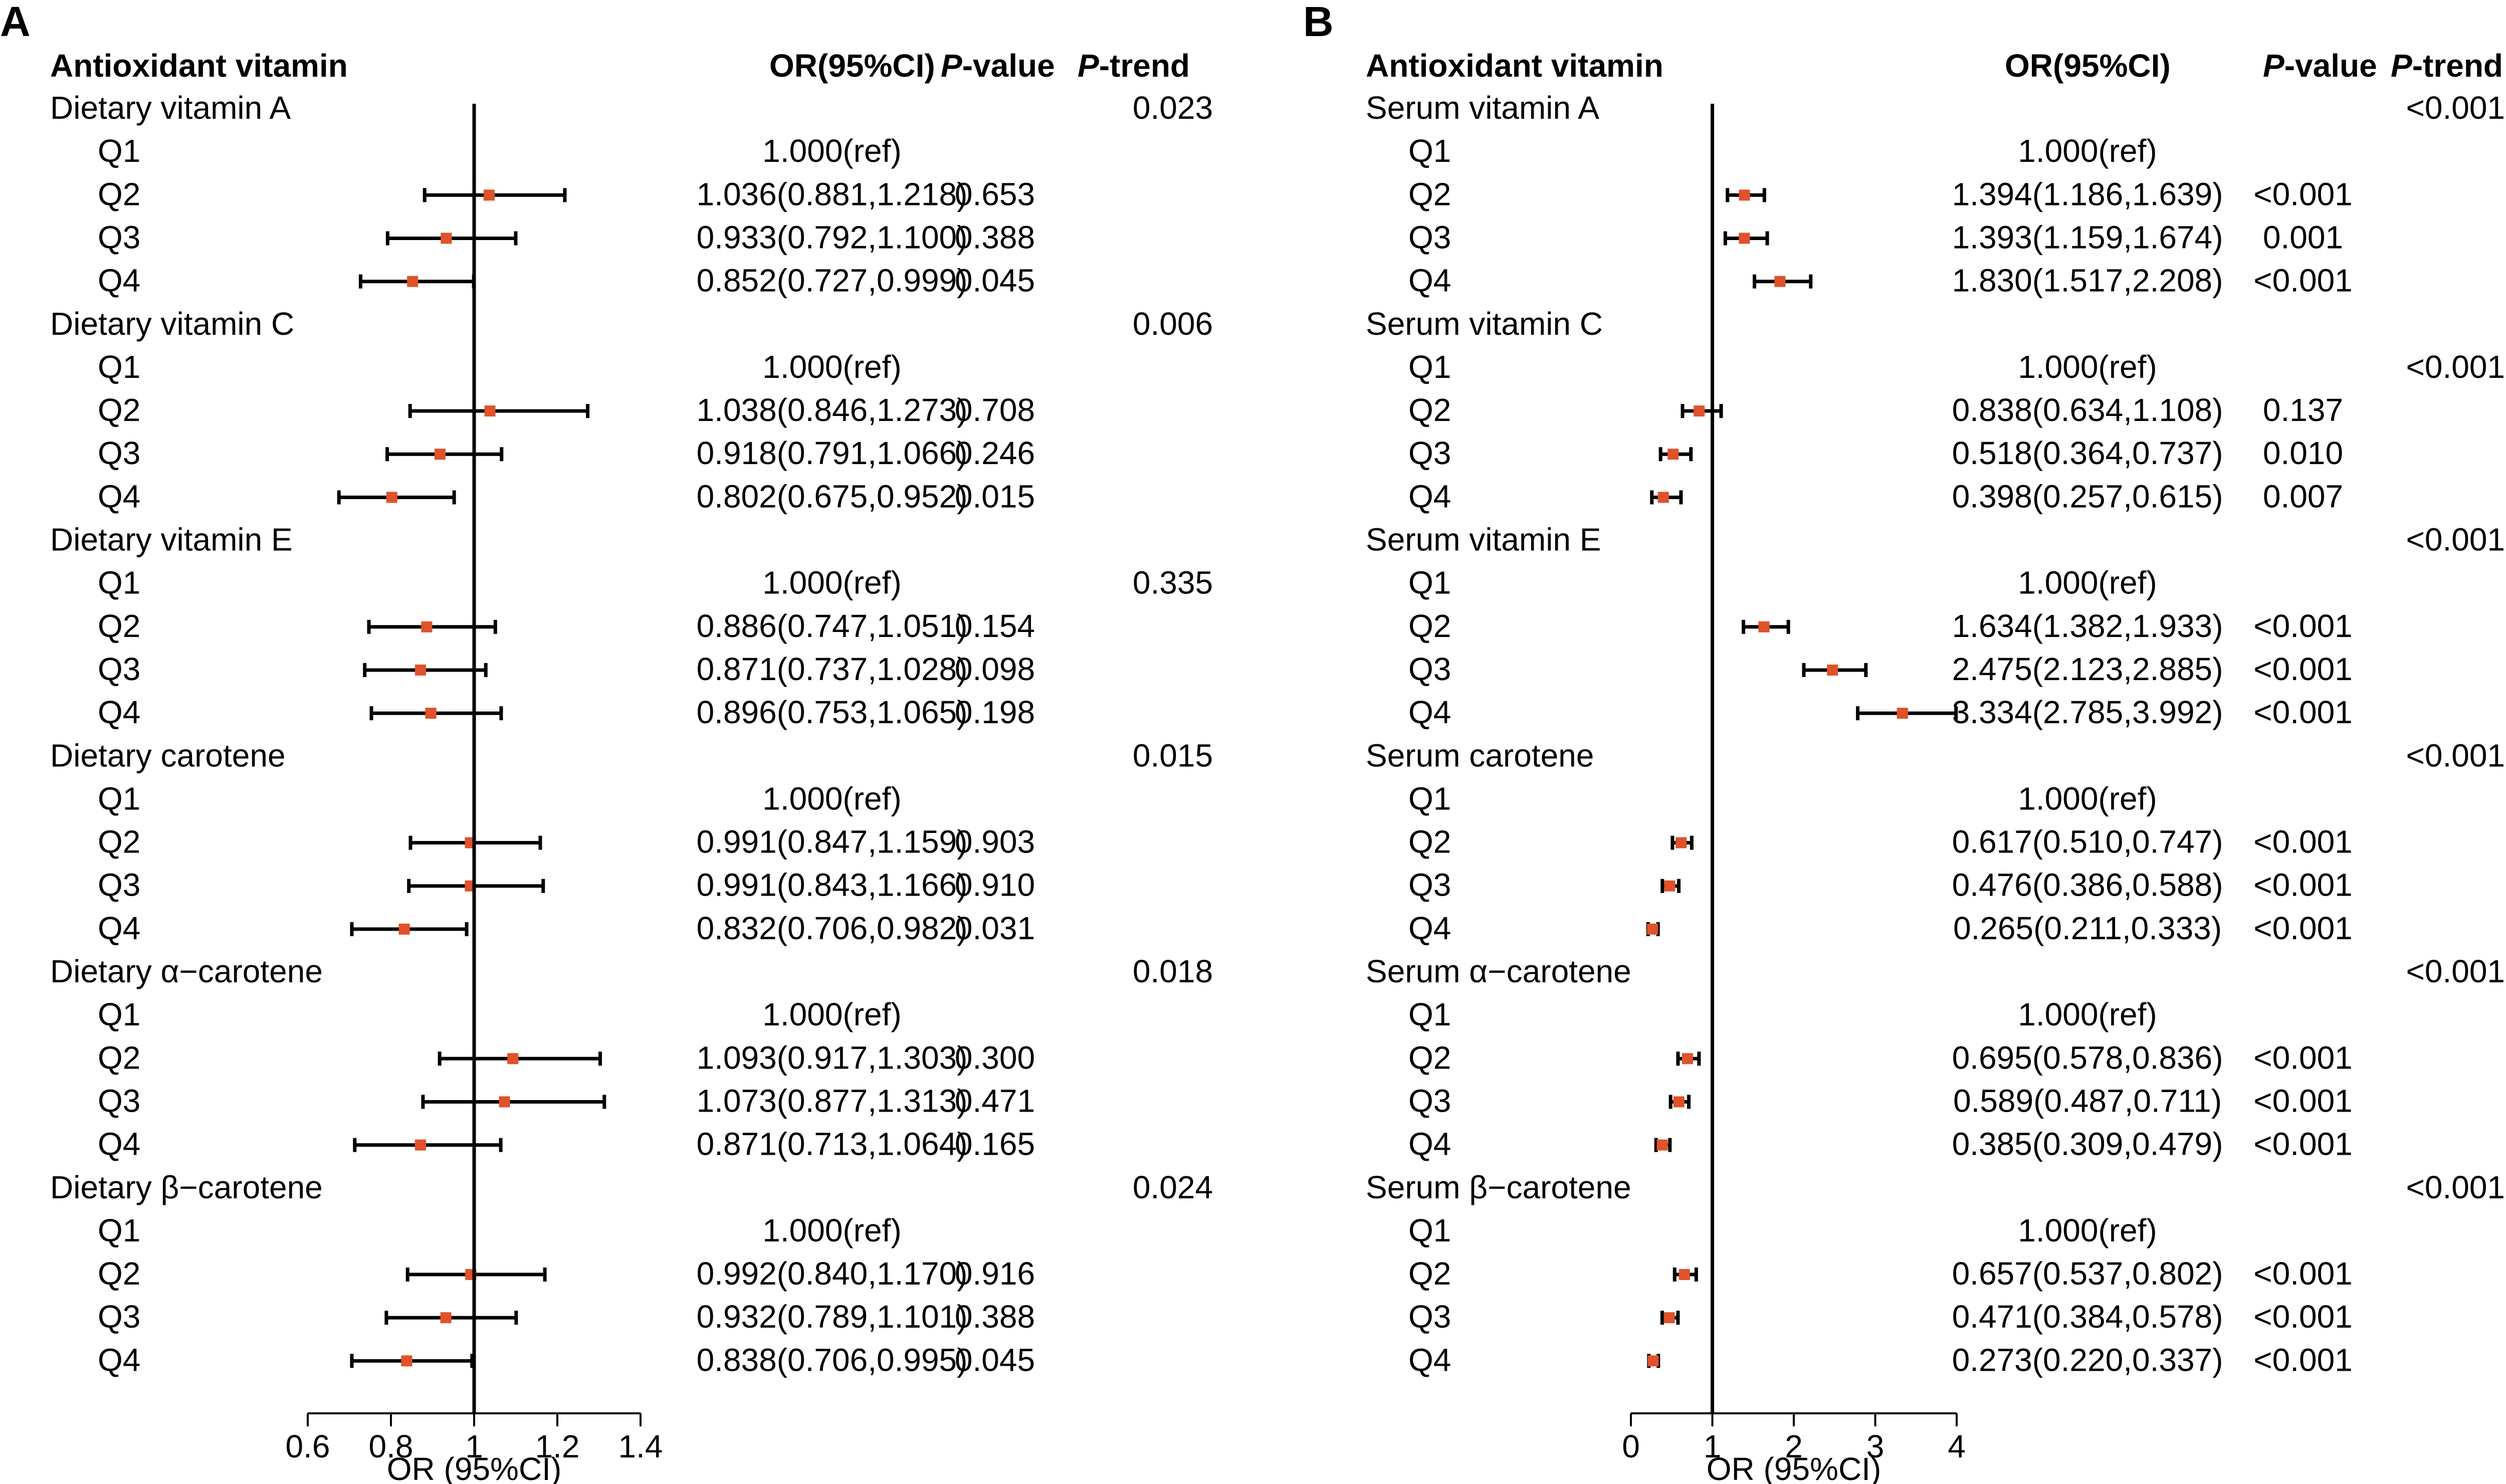 The width and height of the screenshot is (2506, 1484). I want to click on group-label: Dietary β−carotene, so click(186, 1187).